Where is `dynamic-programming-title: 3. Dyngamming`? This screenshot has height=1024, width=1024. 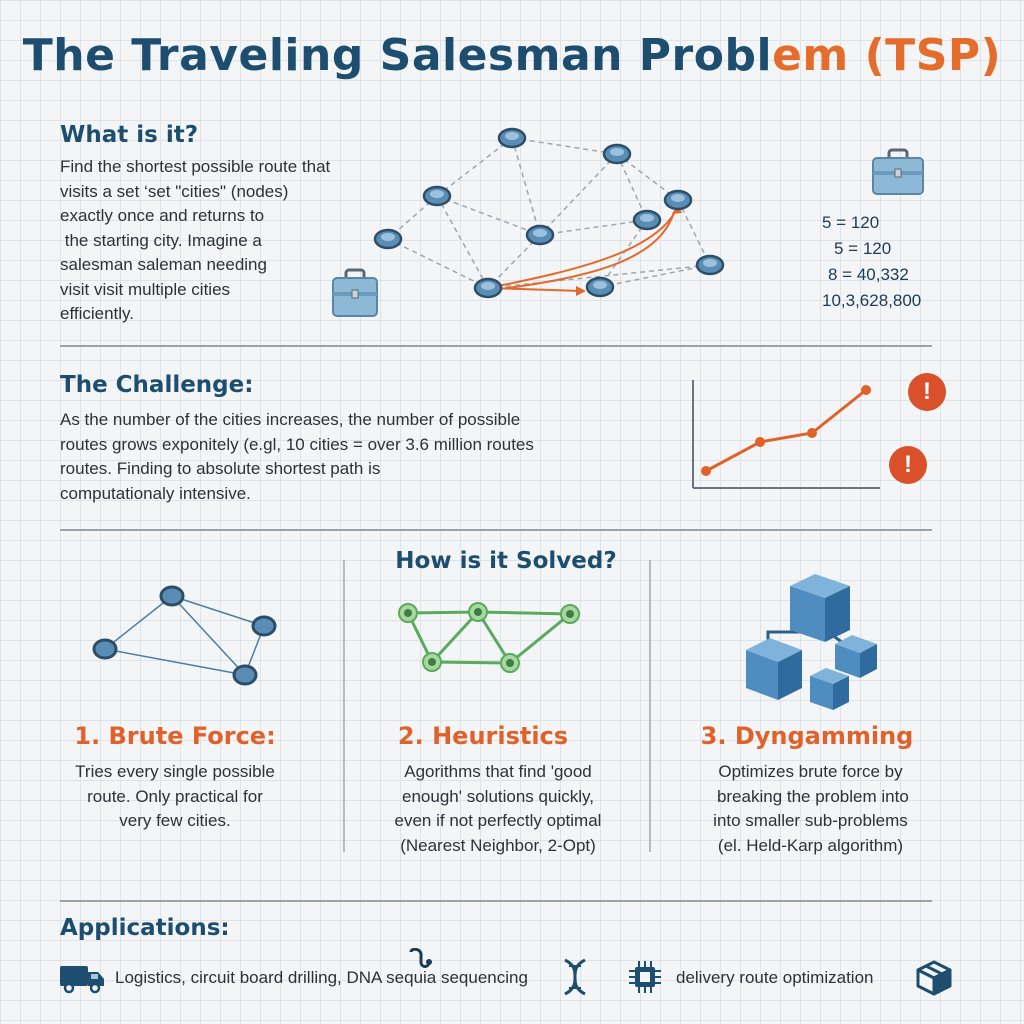 dynamic-programming-title: 3. Dyngamming is located at coordinates (807, 736).